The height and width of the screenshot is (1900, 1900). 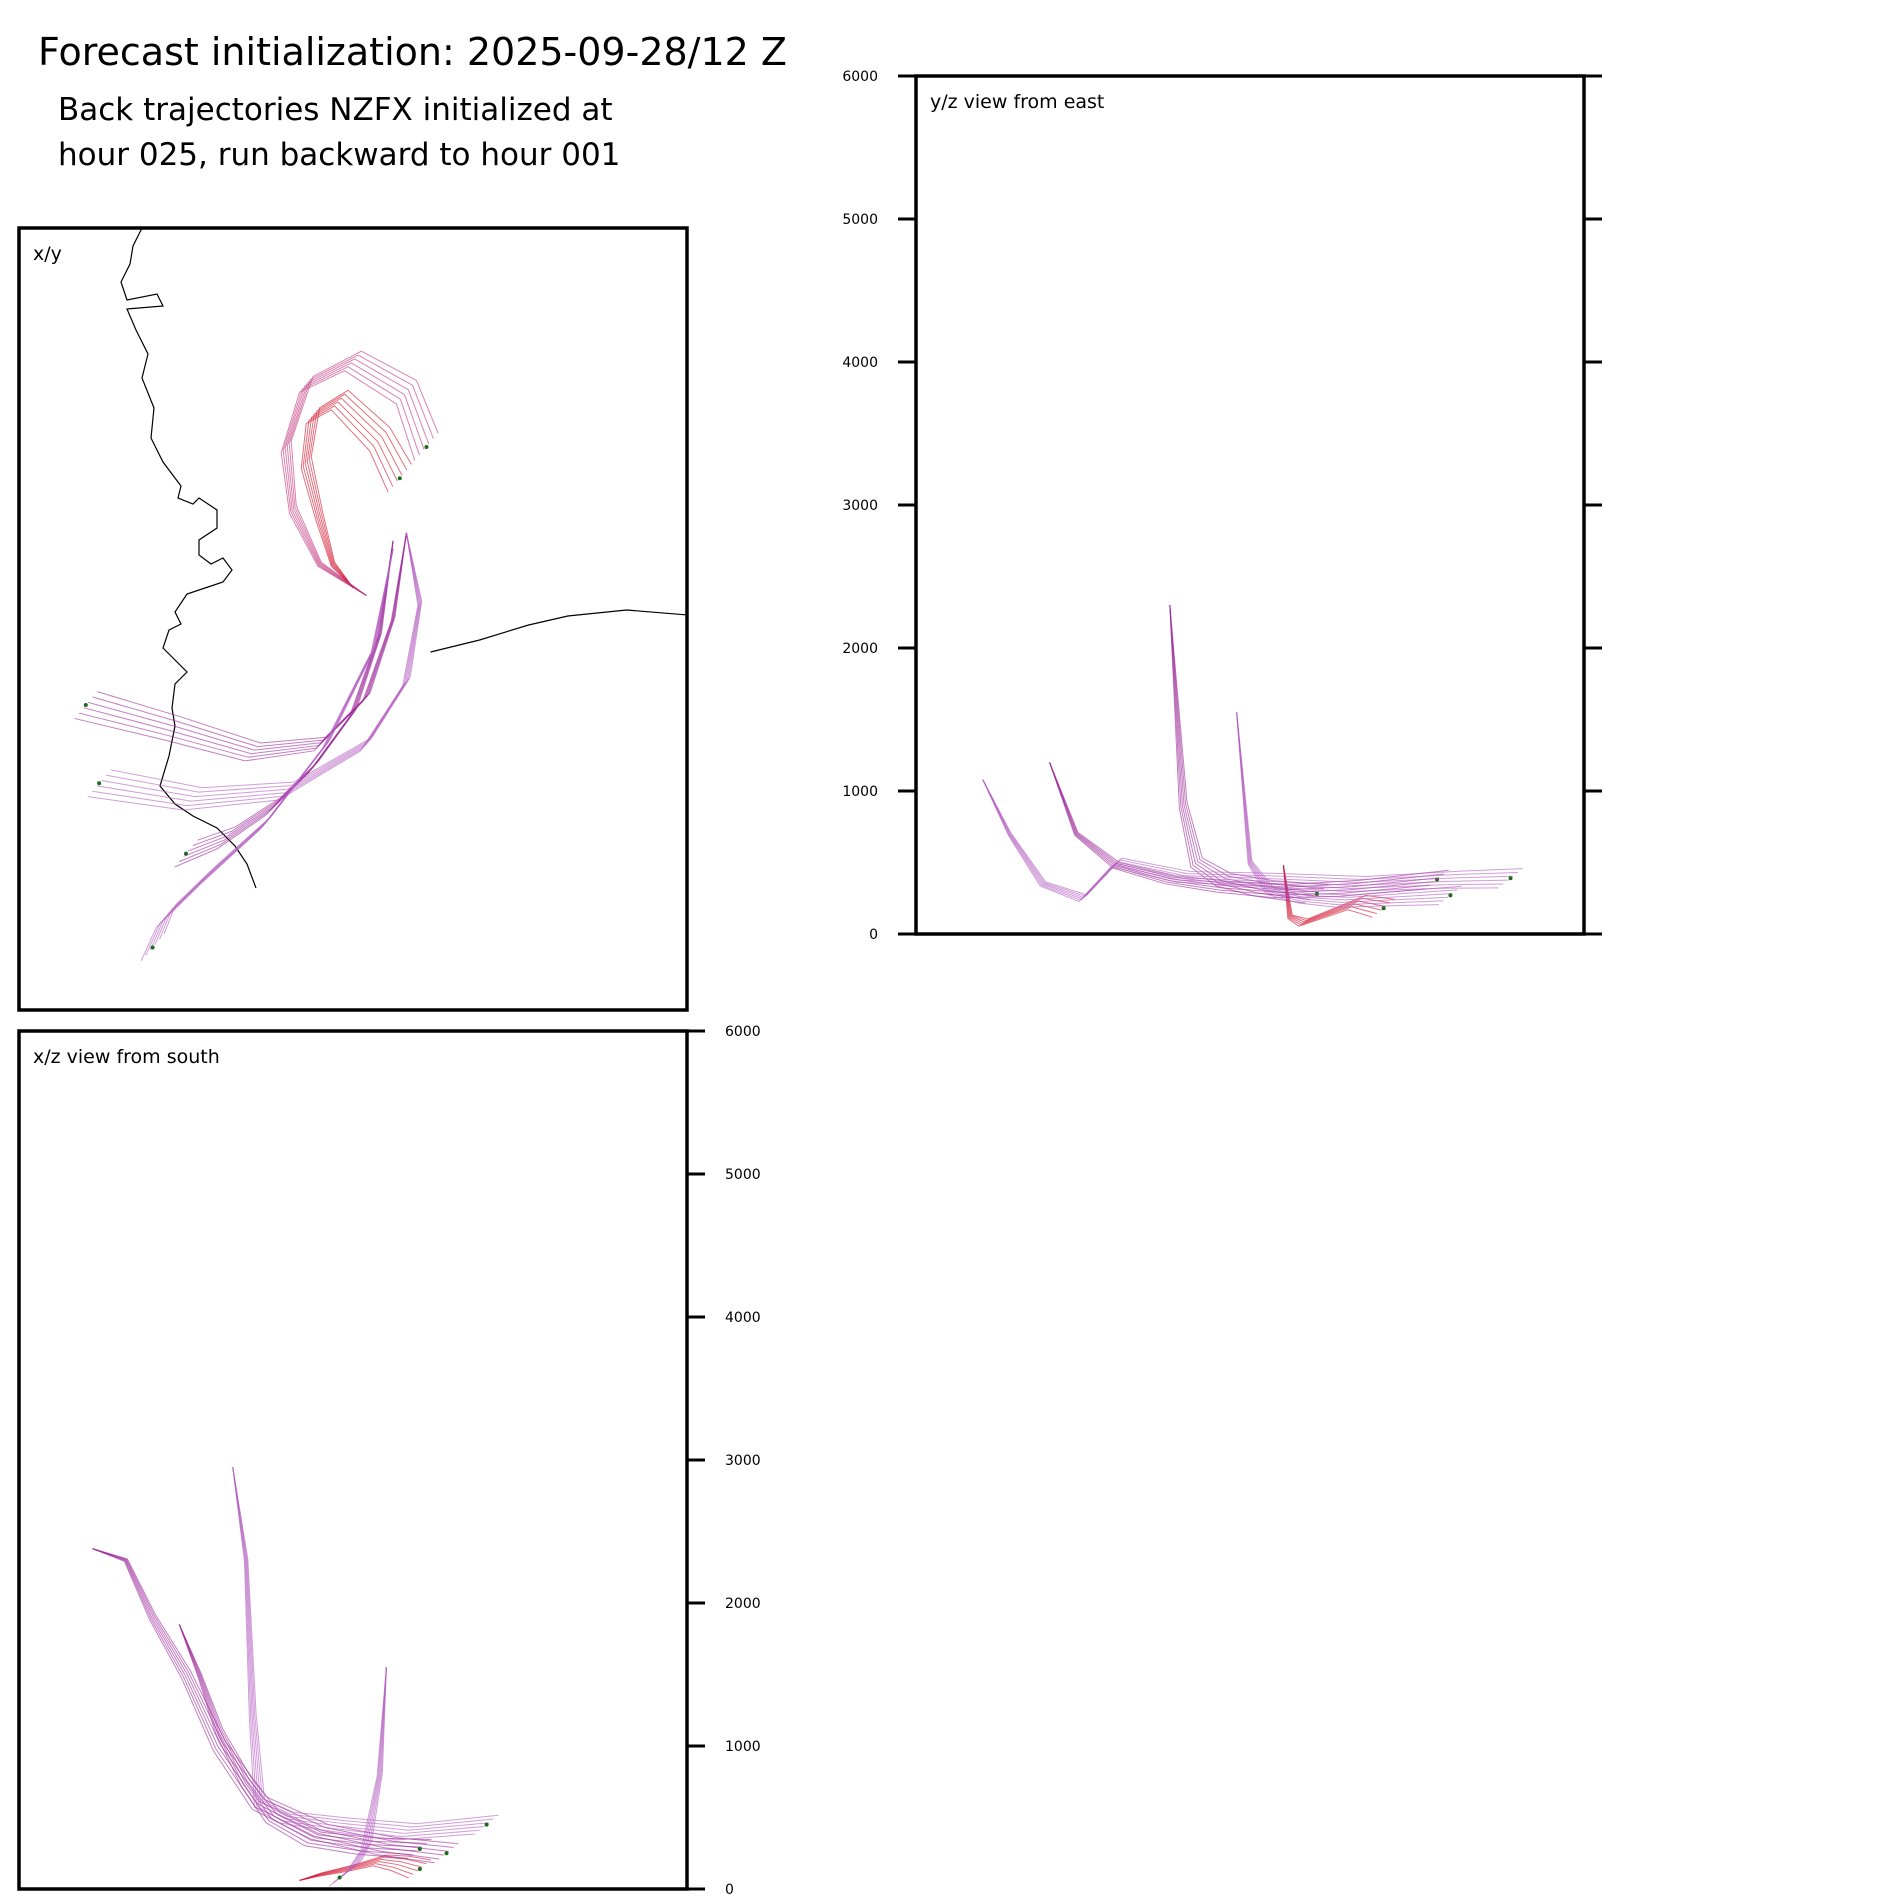 I want to click on subtitle-line-2: hour 025, run backward to hour 001, so click(x=339, y=155).